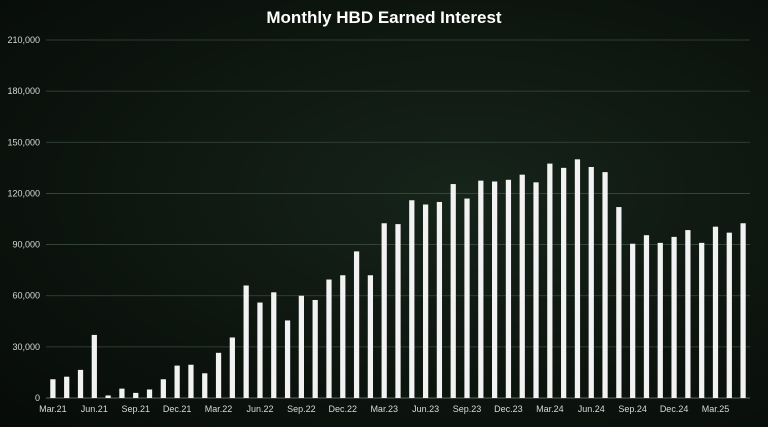 This screenshot has height=427, width=768. I want to click on chart-title: Monthly HBD Earned Interest, so click(384, 17).